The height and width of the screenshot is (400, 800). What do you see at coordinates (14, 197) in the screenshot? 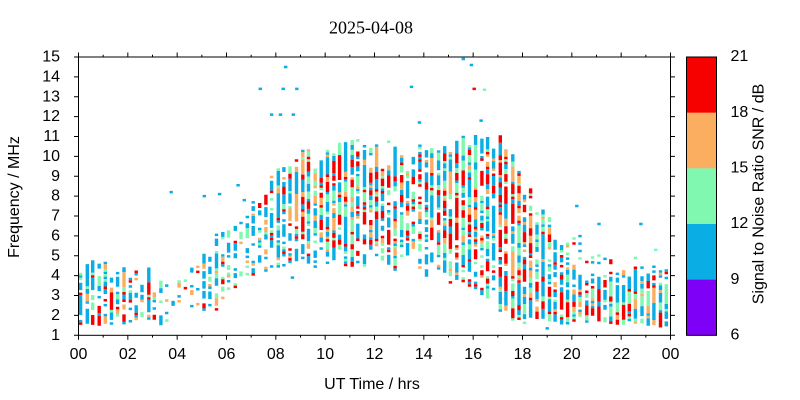
I see `svg-text: Frequency / MHz` at bounding box center [14, 197].